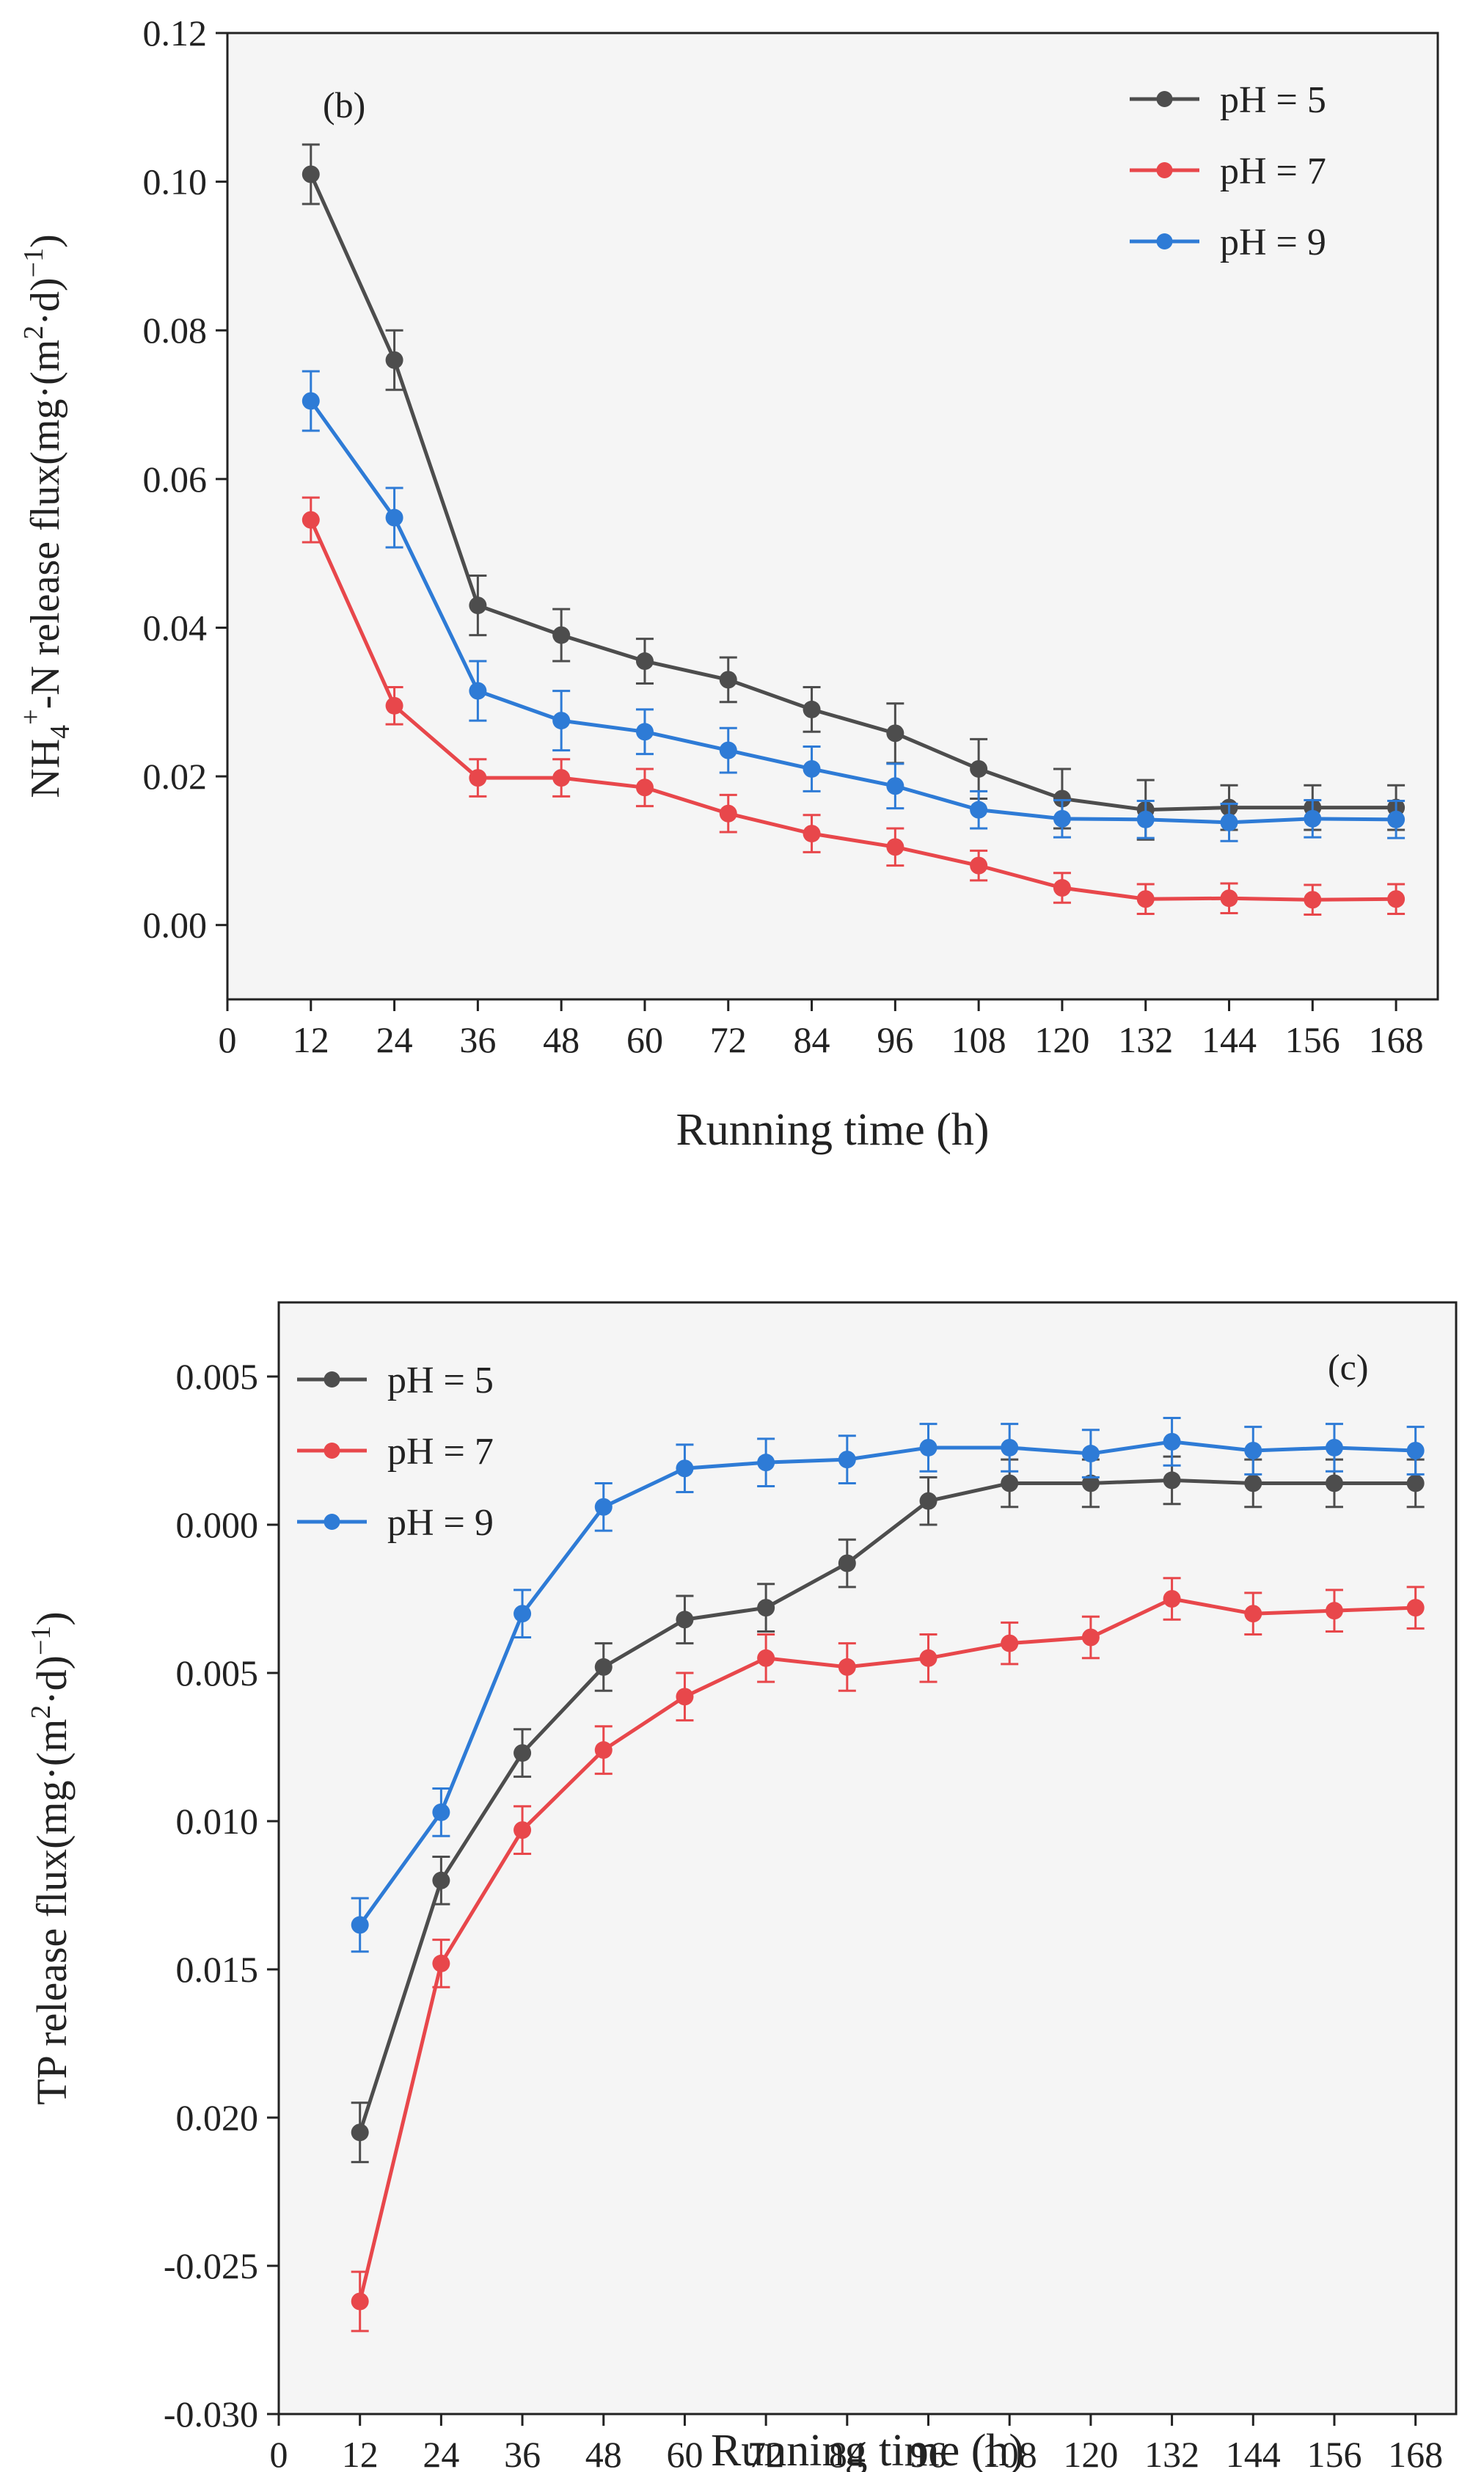  I want to click on x-tick-label: 0, so click(279, 2453).